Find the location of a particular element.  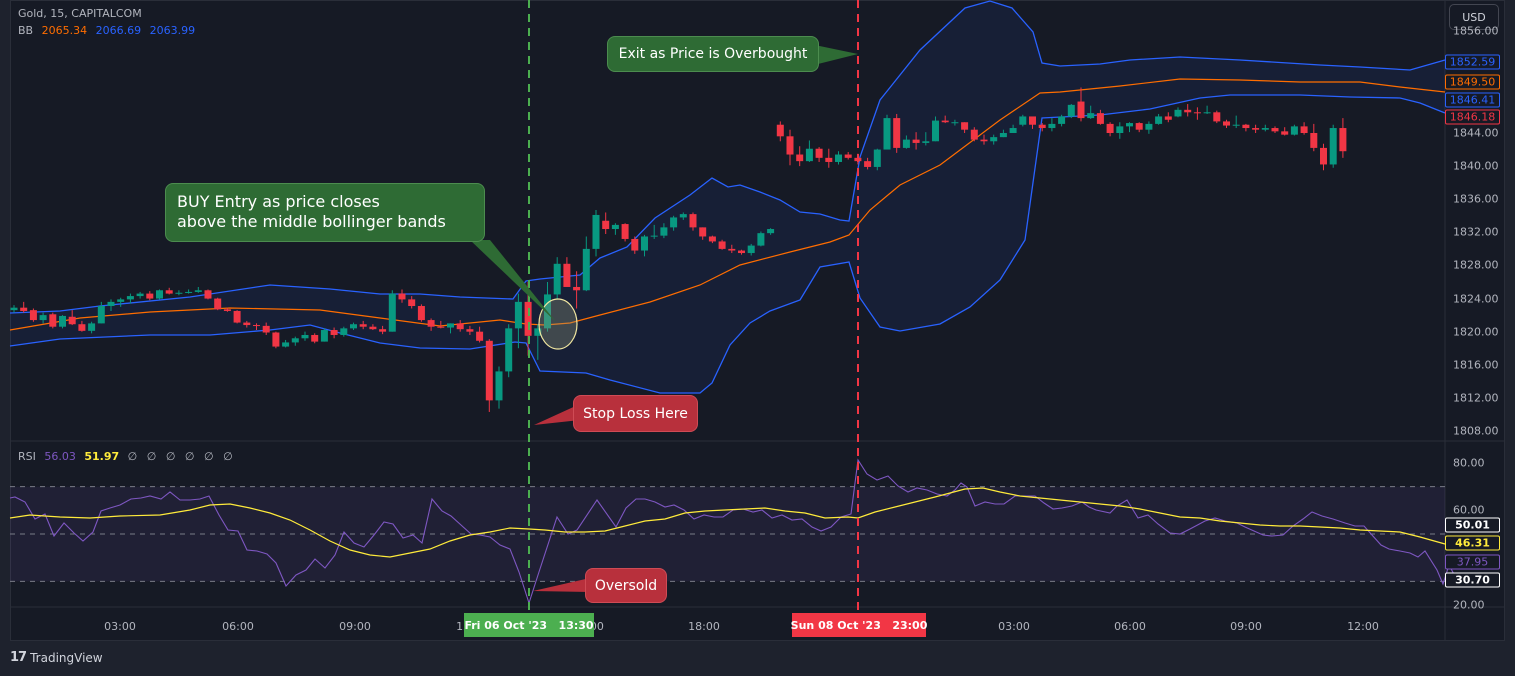

buy-entry-line1: BUY Entry as price closes is located at coordinates (278, 201).